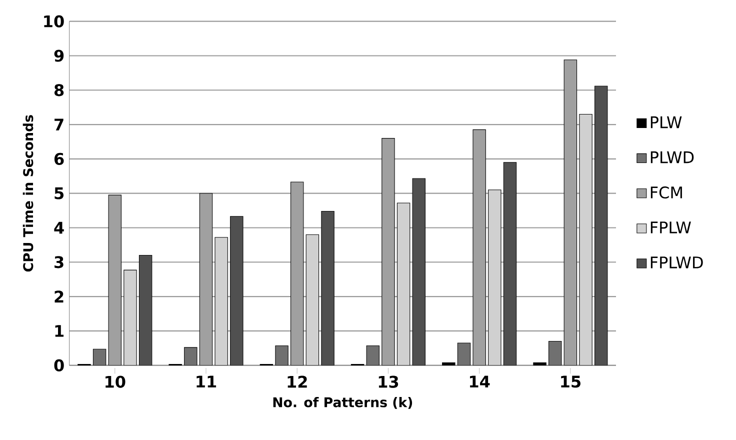 The height and width of the screenshot is (440, 736). I want to click on y-tick-label: 8, so click(59, 90).